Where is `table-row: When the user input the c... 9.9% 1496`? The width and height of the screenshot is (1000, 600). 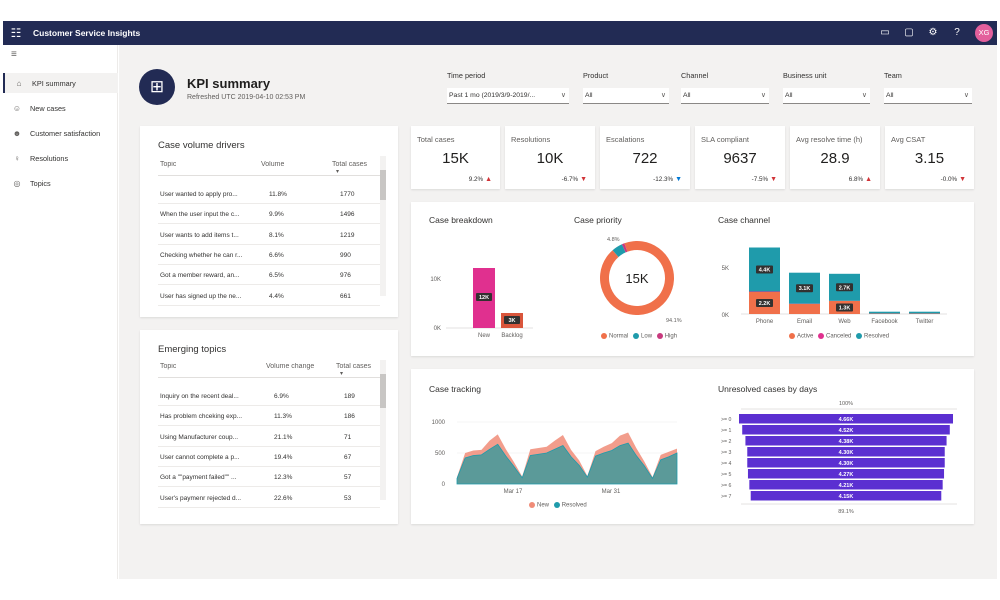 table-row: When the user input the c... 9.9% 1496 is located at coordinates (269, 214).